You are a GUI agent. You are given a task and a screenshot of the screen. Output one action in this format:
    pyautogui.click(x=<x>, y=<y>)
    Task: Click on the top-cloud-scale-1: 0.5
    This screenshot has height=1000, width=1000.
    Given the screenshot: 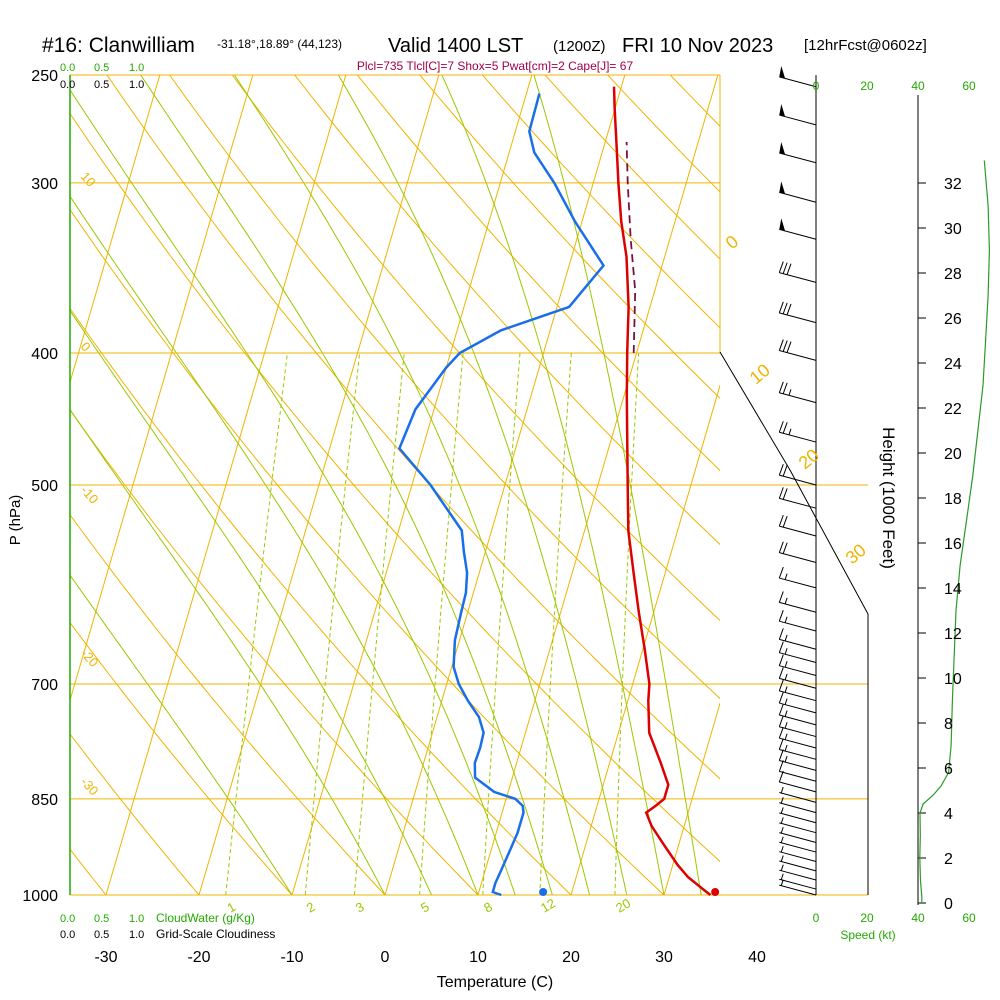 What is the action you would take?
    pyautogui.click(x=101, y=68)
    